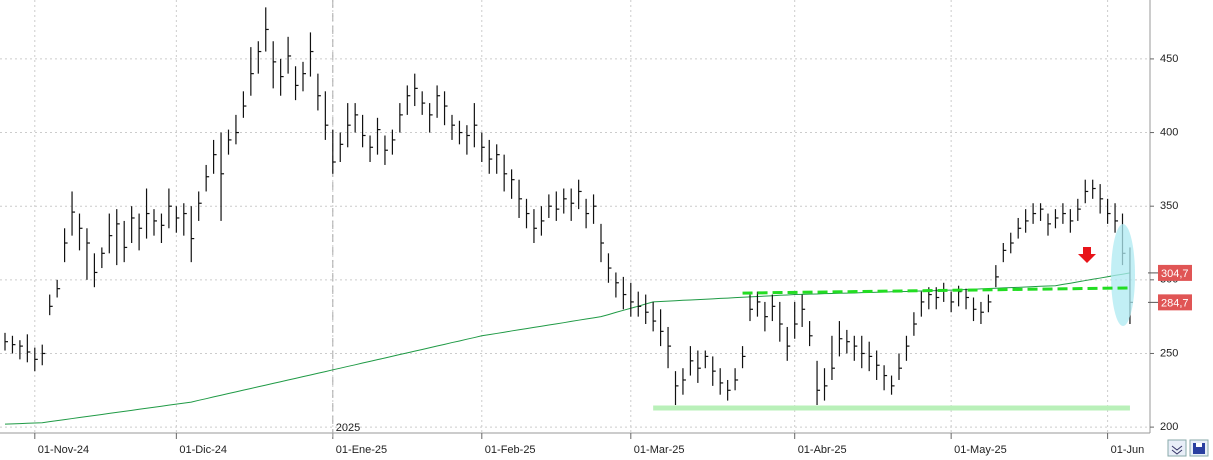  Describe the element at coordinates (1169, 206) in the screenshot. I see `y-tick-label: 350` at that location.